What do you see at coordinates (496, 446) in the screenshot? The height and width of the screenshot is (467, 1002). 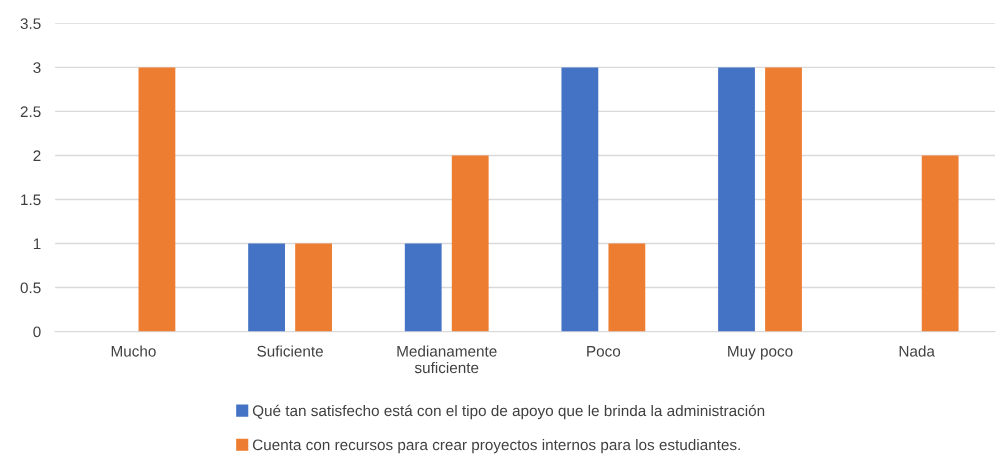 I see `legend-label: Cuenta con recursos para crear proyectos internos para los estudiantes.` at bounding box center [496, 446].